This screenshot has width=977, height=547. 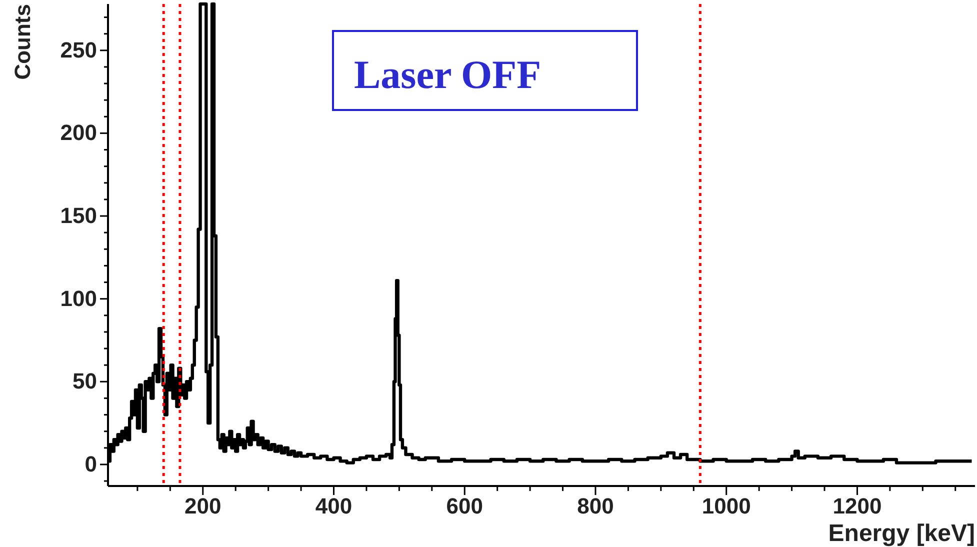 I want to click on text-box: Laser OFF, so click(x=485, y=70).